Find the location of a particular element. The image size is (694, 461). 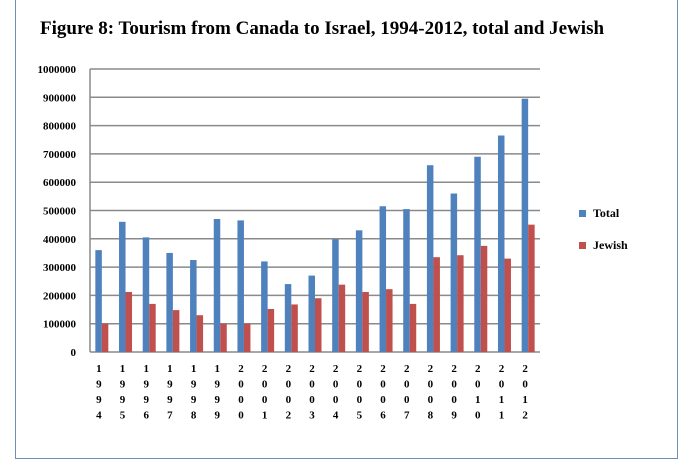

y-tick-label: 200000 is located at coordinates (60, 296).